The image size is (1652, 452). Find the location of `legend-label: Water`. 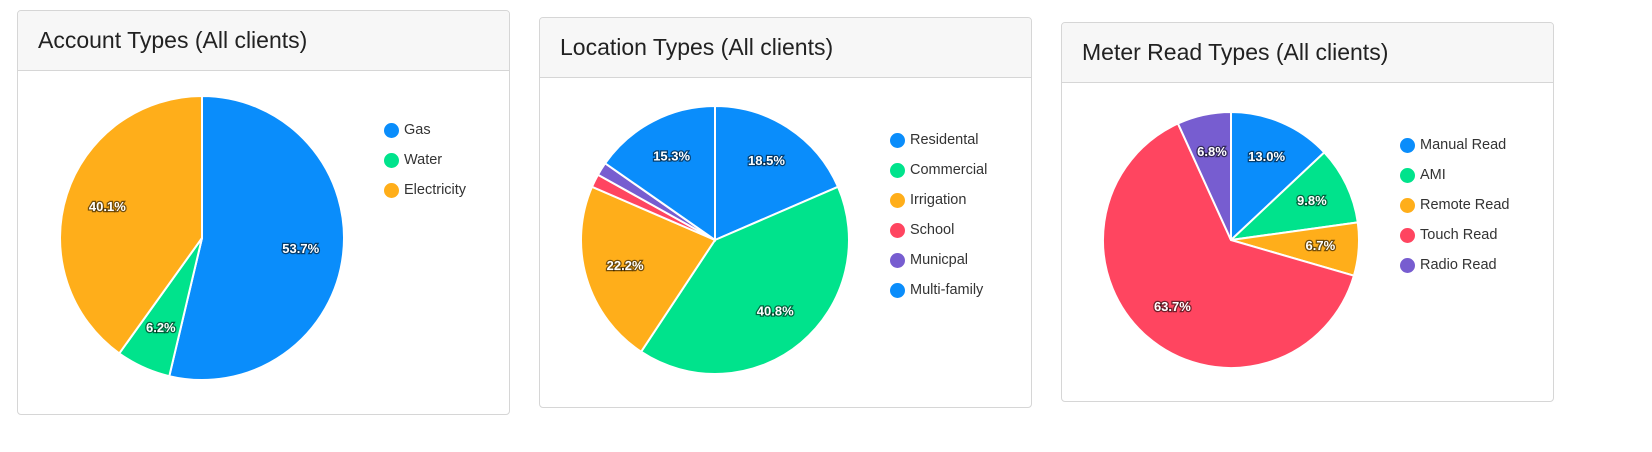

legend-label: Water is located at coordinates (423, 160).